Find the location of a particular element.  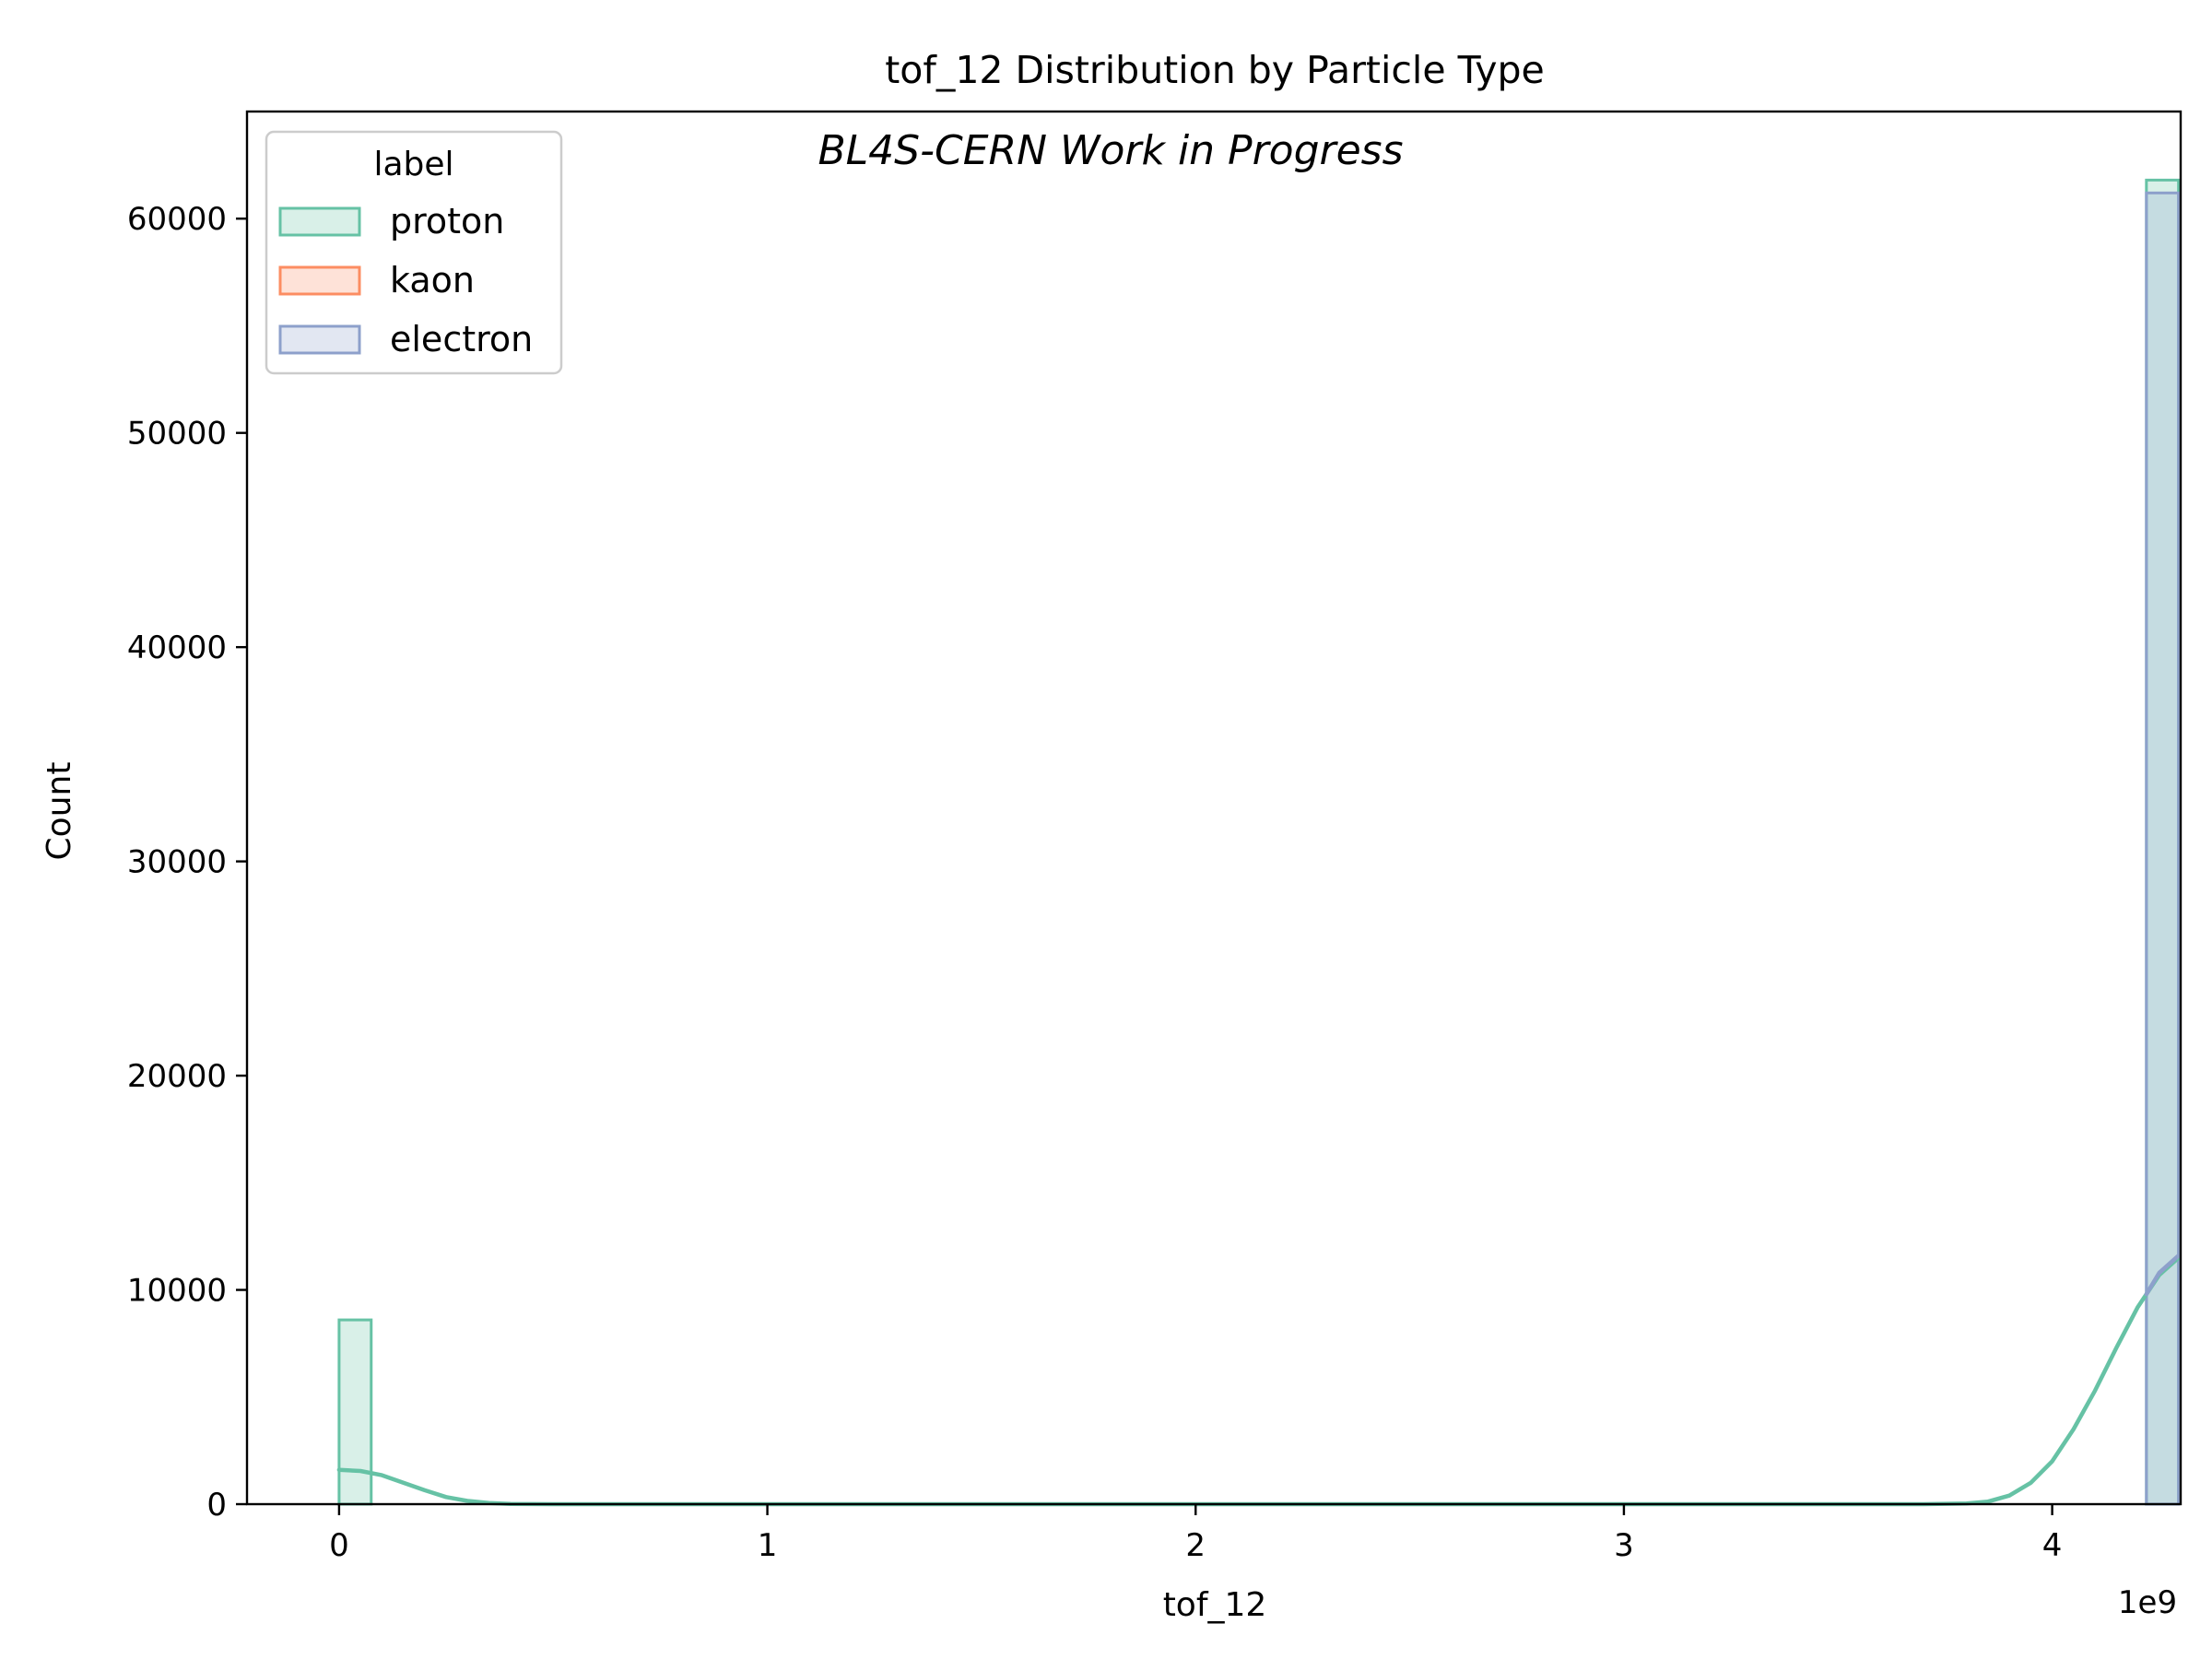

legend: label proton kaon electron is located at coordinates (414, 252).